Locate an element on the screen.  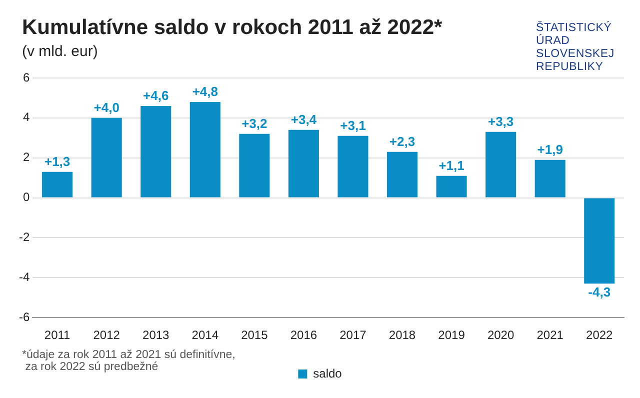
x-tick-label: 2020 is located at coordinates (500, 335).